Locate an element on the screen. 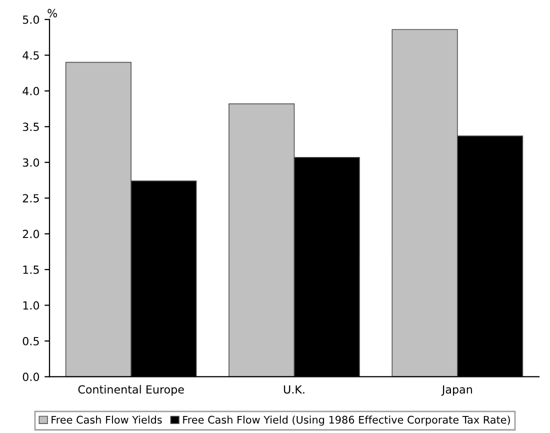 This screenshot has height=433, width=550. y-tick-label: 5.0 is located at coordinates (31, 19).